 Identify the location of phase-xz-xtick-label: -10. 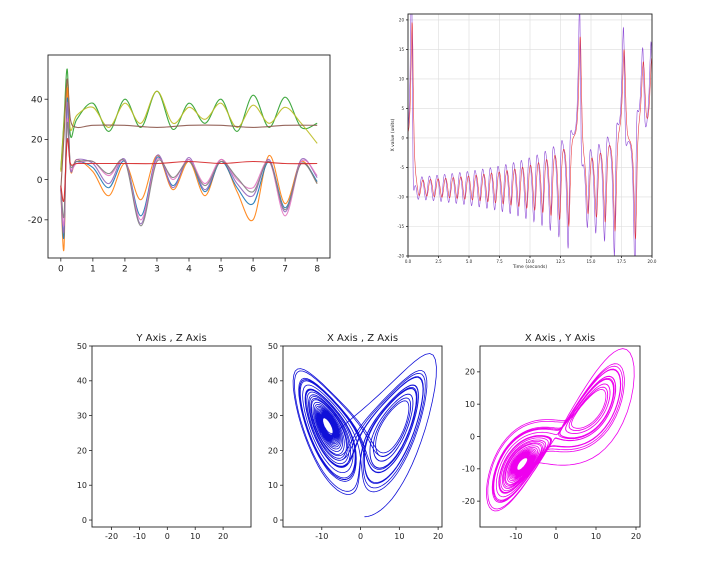
(321, 536).